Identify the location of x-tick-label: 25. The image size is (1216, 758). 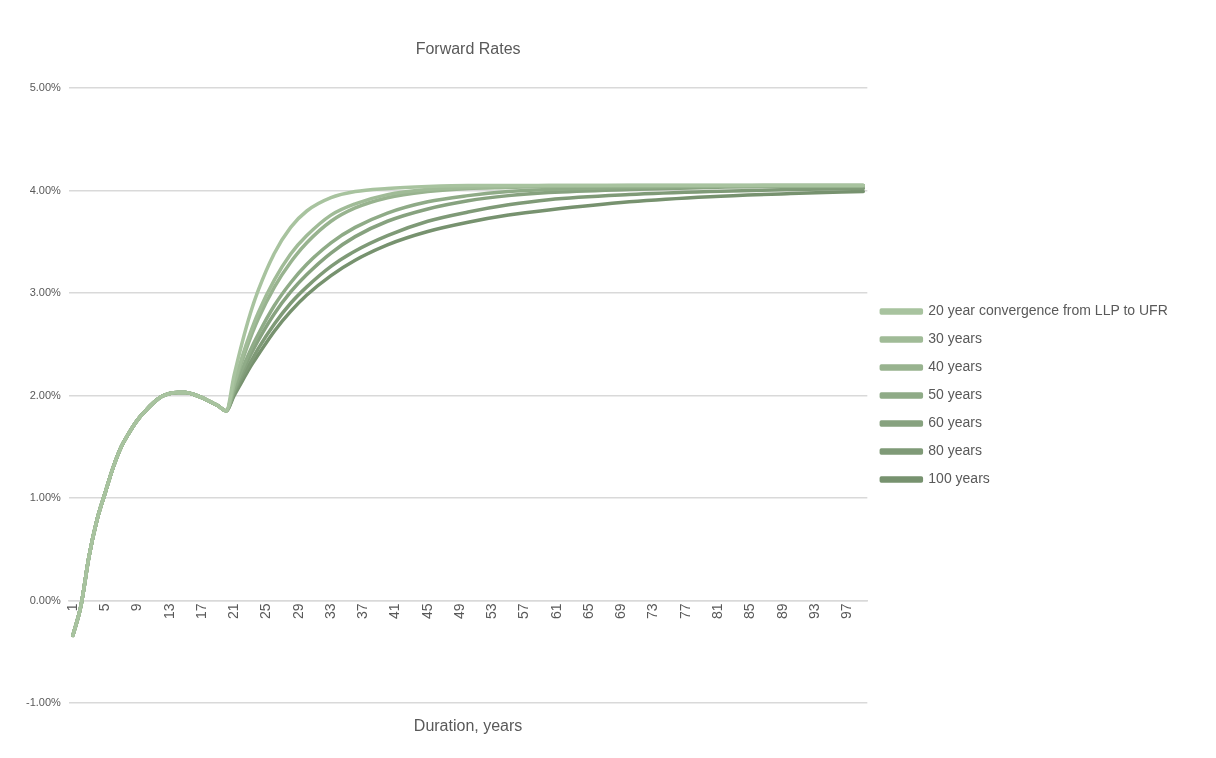
(265, 611).